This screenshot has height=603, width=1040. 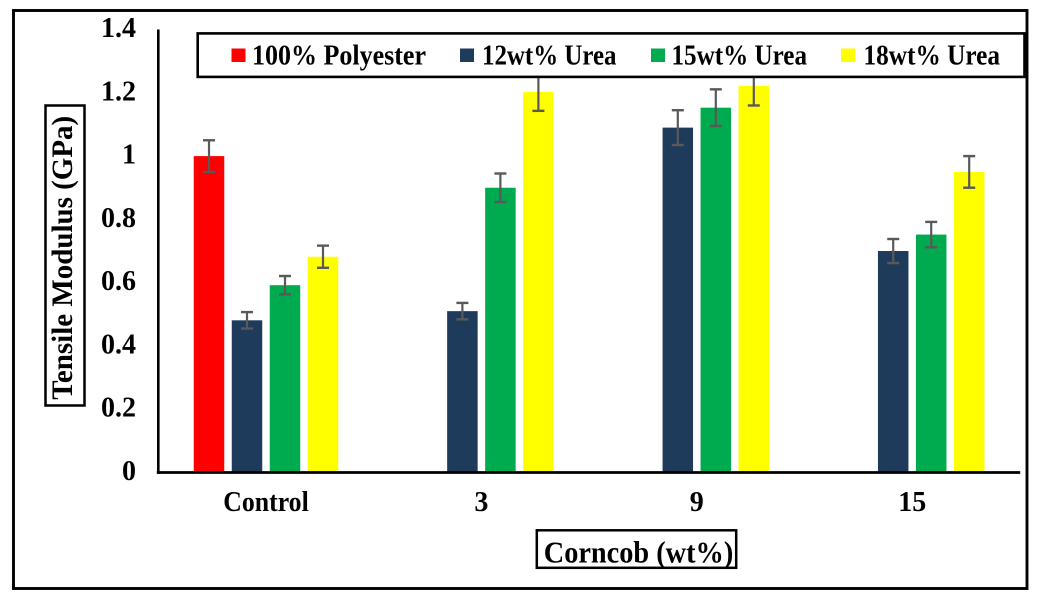 What do you see at coordinates (118, 28) in the screenshot?
I see `svg-text: 1.4` at bounding box center [118, 28].